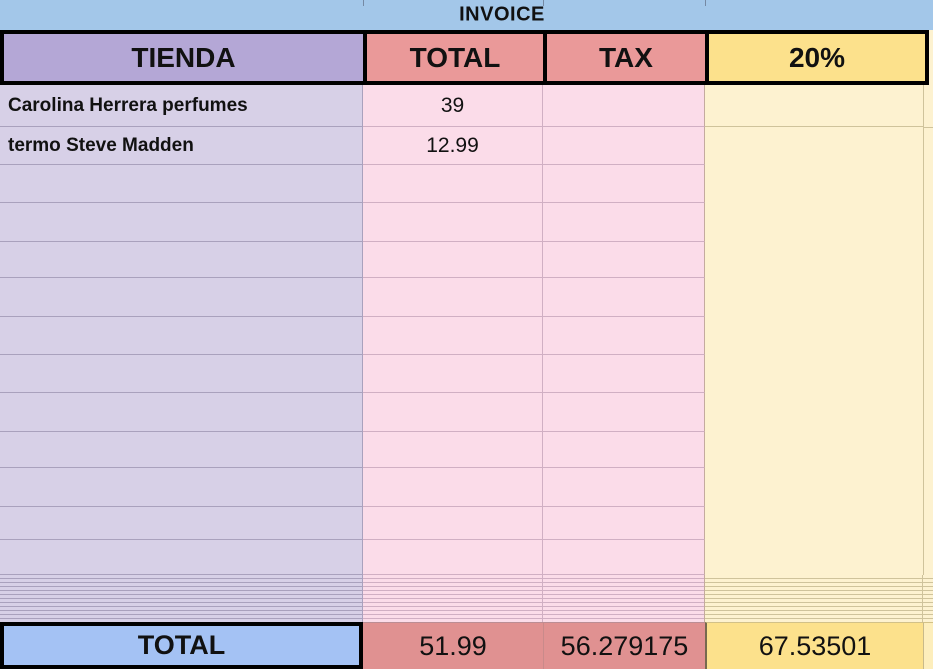  I want to click on cell-tienda: termo Steve Madden, so click(181, 146).